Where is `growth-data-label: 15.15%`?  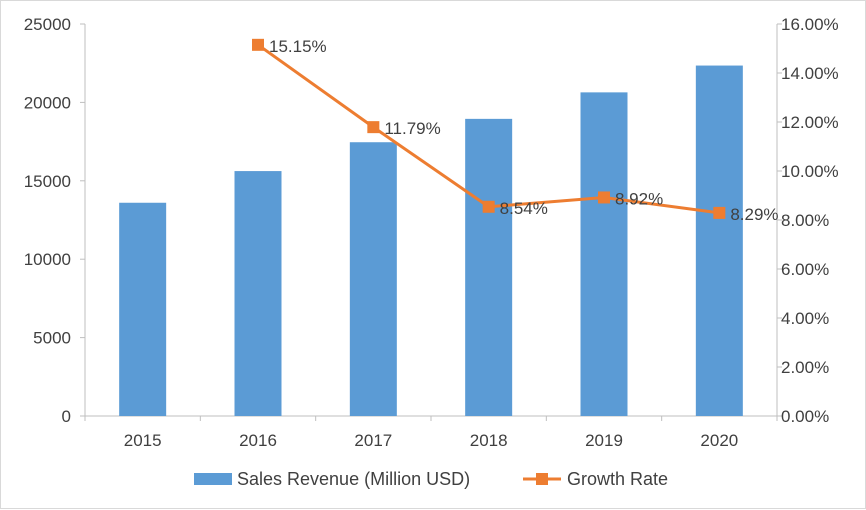
growth-data-label: 15.15% is located at coordinates (298, 46).